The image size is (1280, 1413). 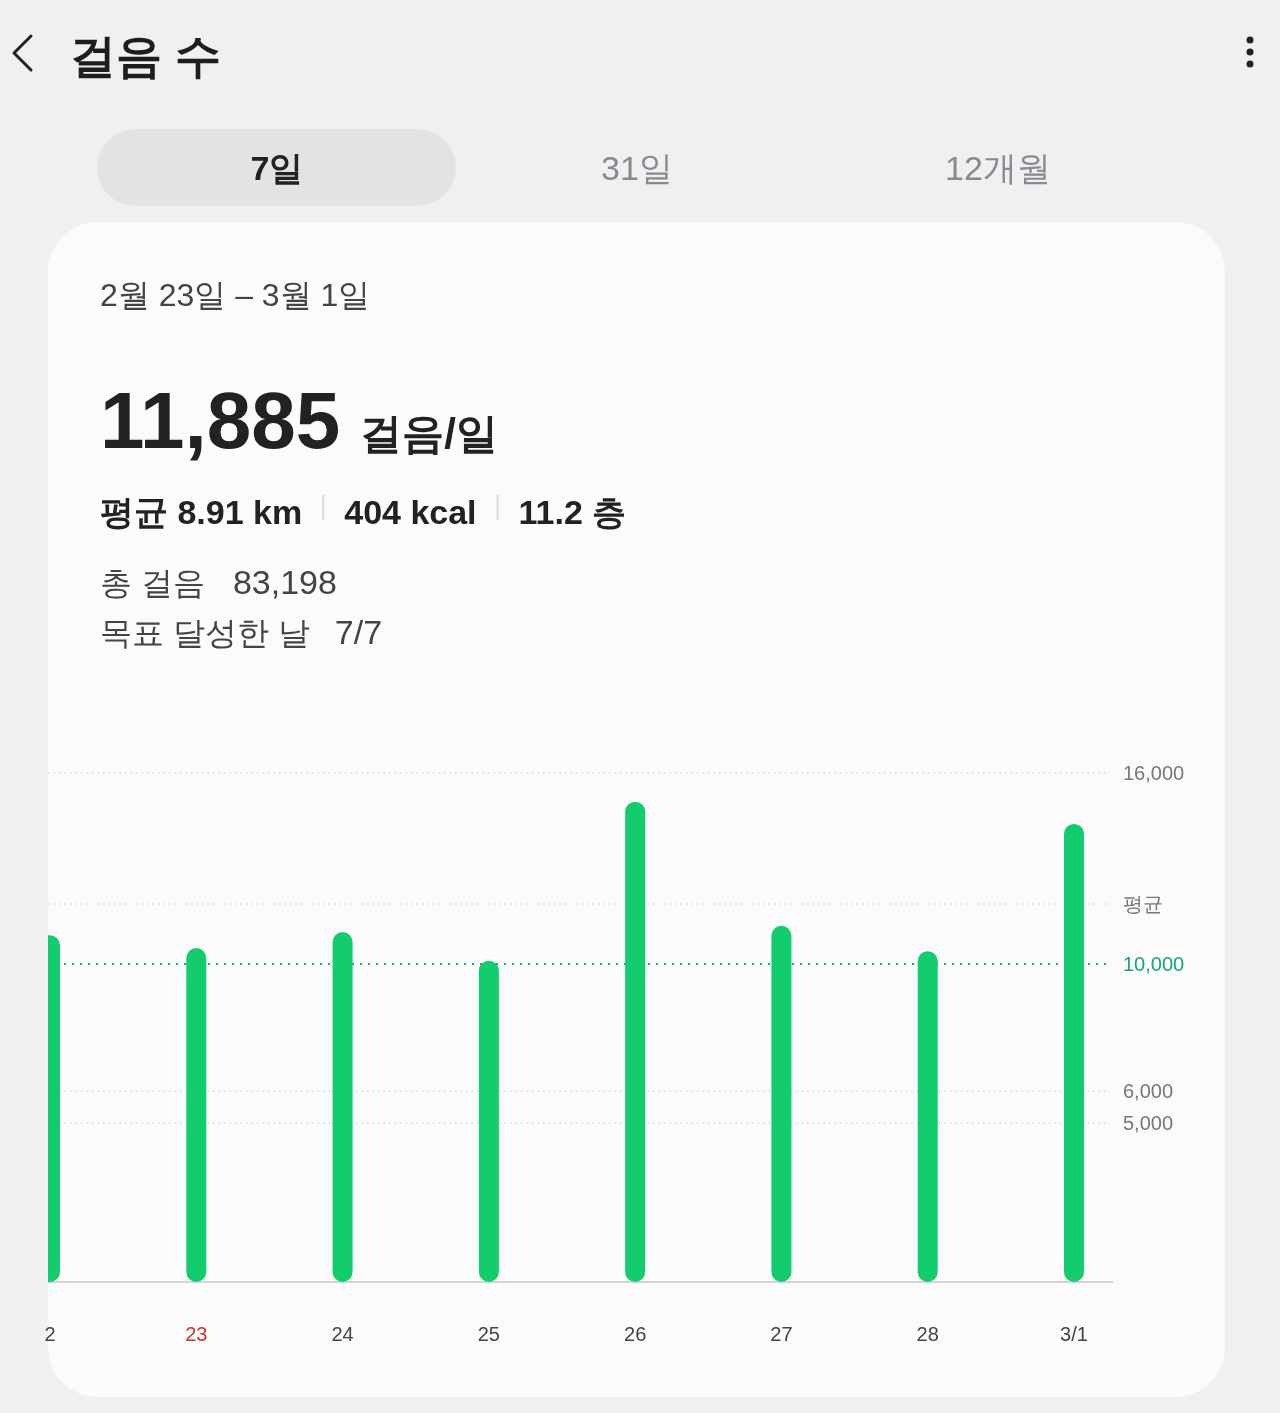 I want to click on ref-line-label: 평균, so click(x=1143, y=903).